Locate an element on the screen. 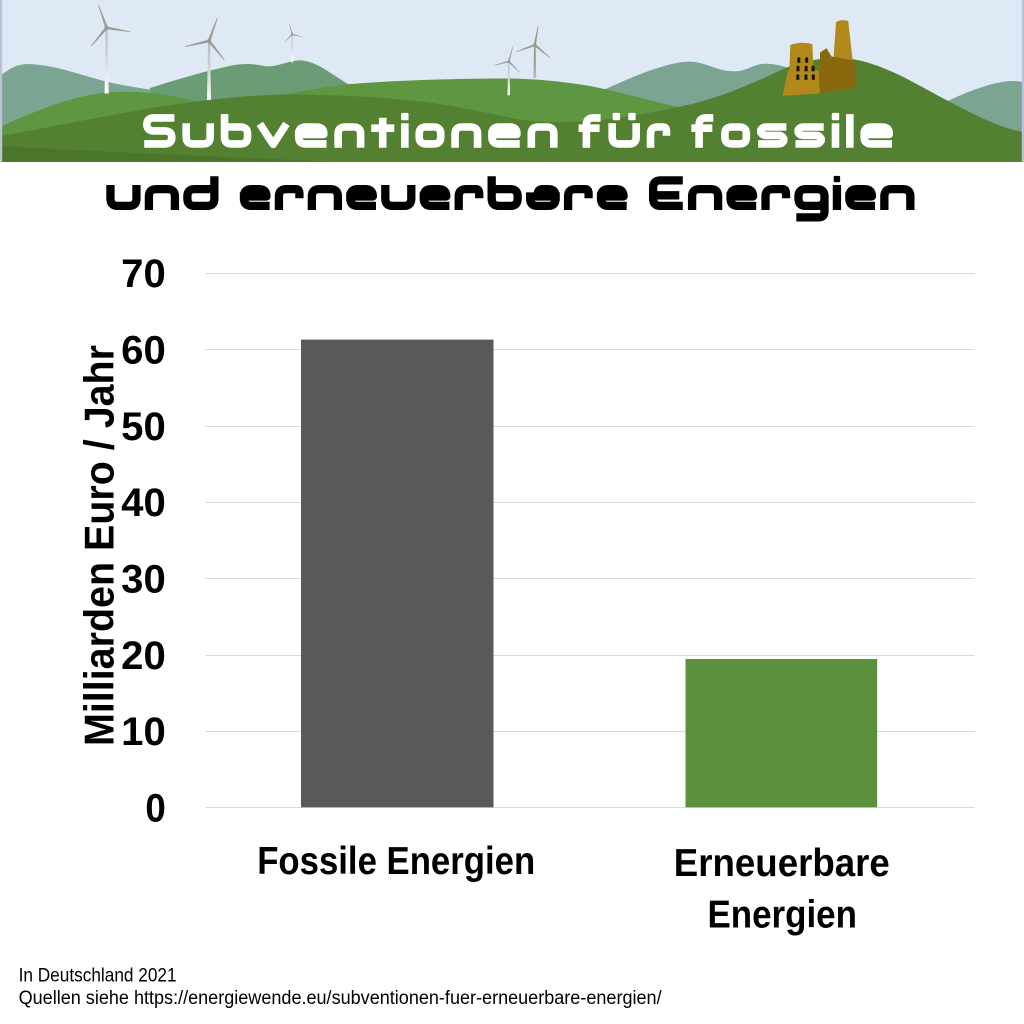 This screenshot has height=1024, width=1024. svg-text: Energien is located at coordinates (782, 915).